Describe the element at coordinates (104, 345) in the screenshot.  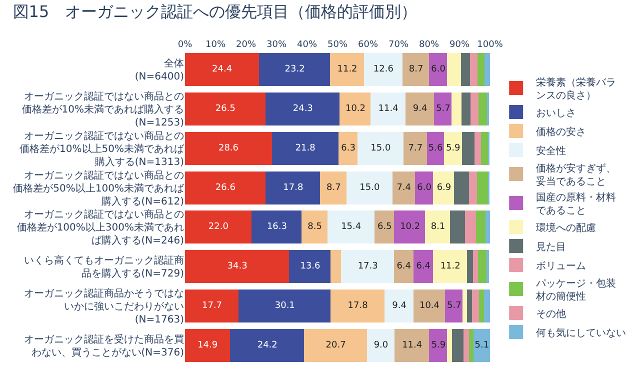
I see `y-tick-label: オーガニック認証を受けた商品を買わない、買うことがない(N=376)` at that location.